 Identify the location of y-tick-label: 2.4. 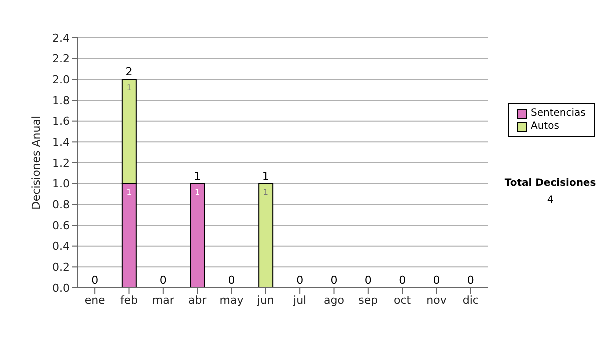
(61, 38).